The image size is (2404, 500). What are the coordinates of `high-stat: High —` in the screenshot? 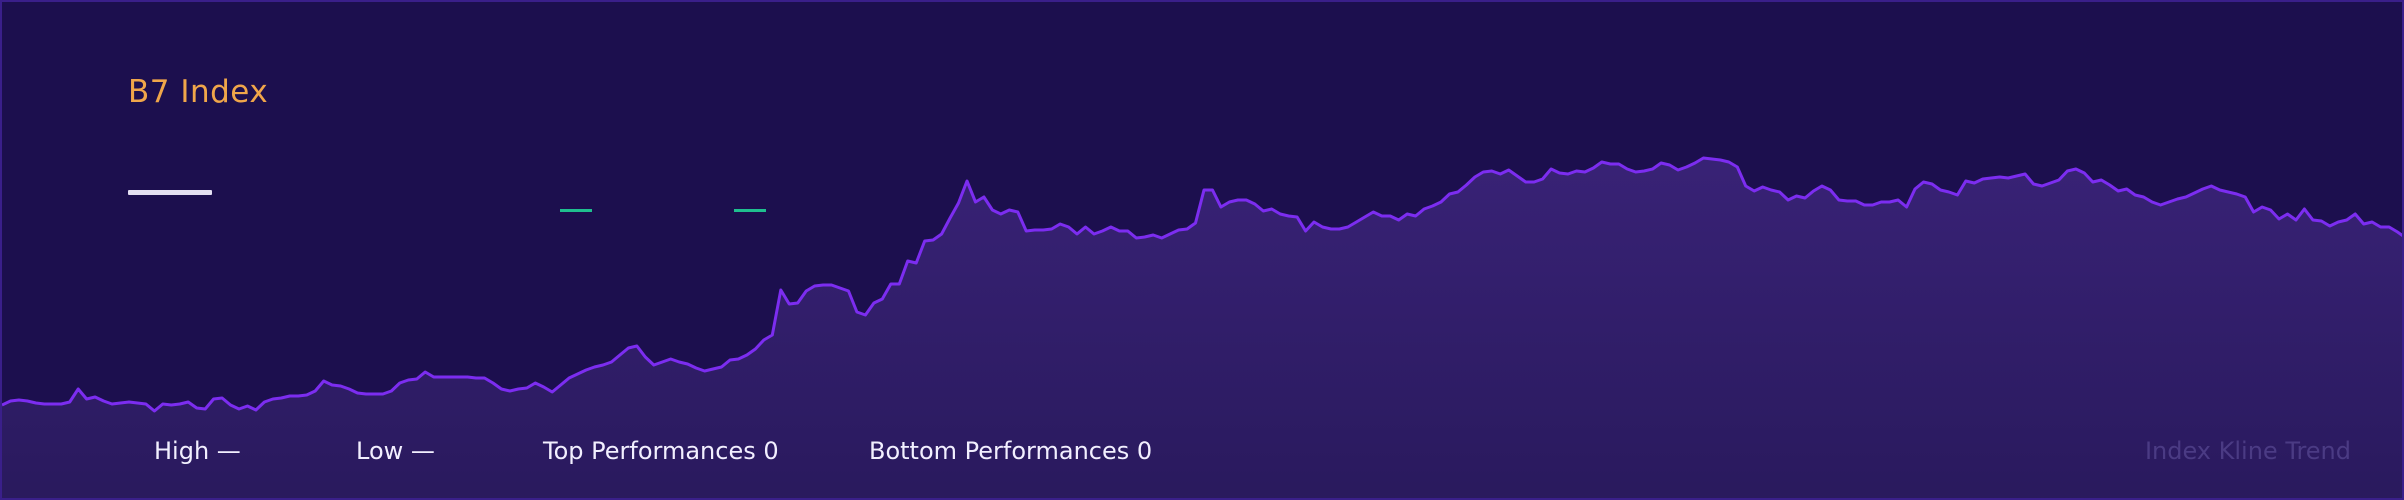 It's located at (197, 451).